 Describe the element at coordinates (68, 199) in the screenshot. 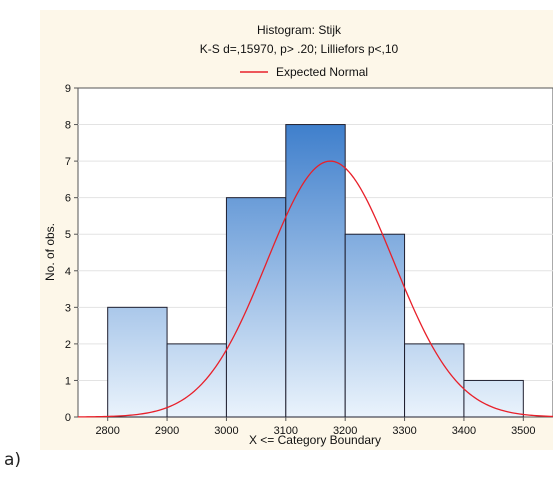

I see `y-tick-label: 6` at that location.